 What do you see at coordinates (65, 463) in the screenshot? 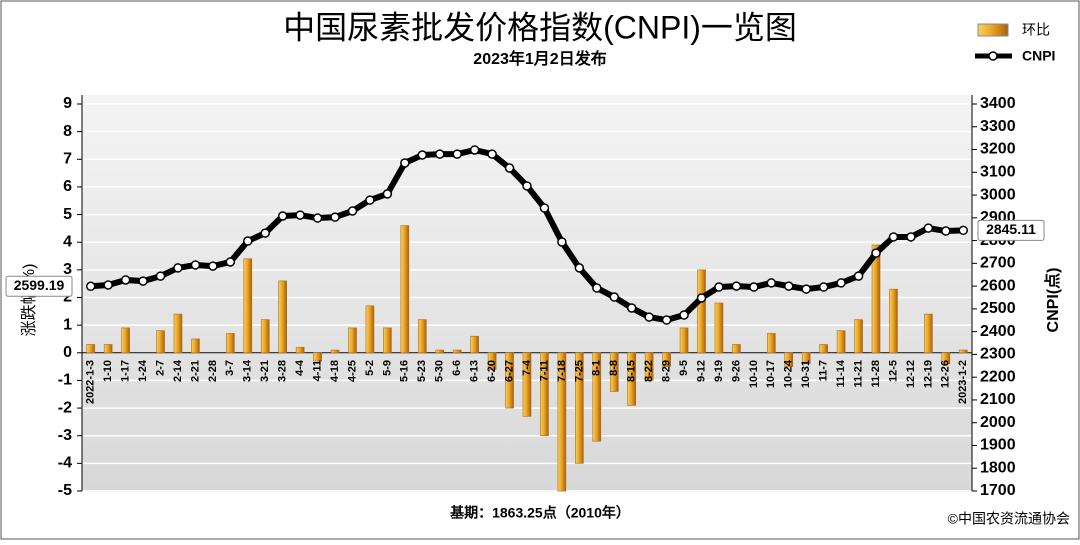
I see `y-tick-label: -4` at bounding box center [65, 463].